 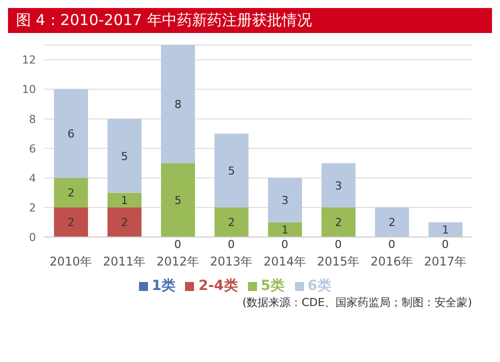 What do you see at coordinates (29, 60) in the screenshot?
I see `y-tick-label: 12` at bounding box center [29, 60].